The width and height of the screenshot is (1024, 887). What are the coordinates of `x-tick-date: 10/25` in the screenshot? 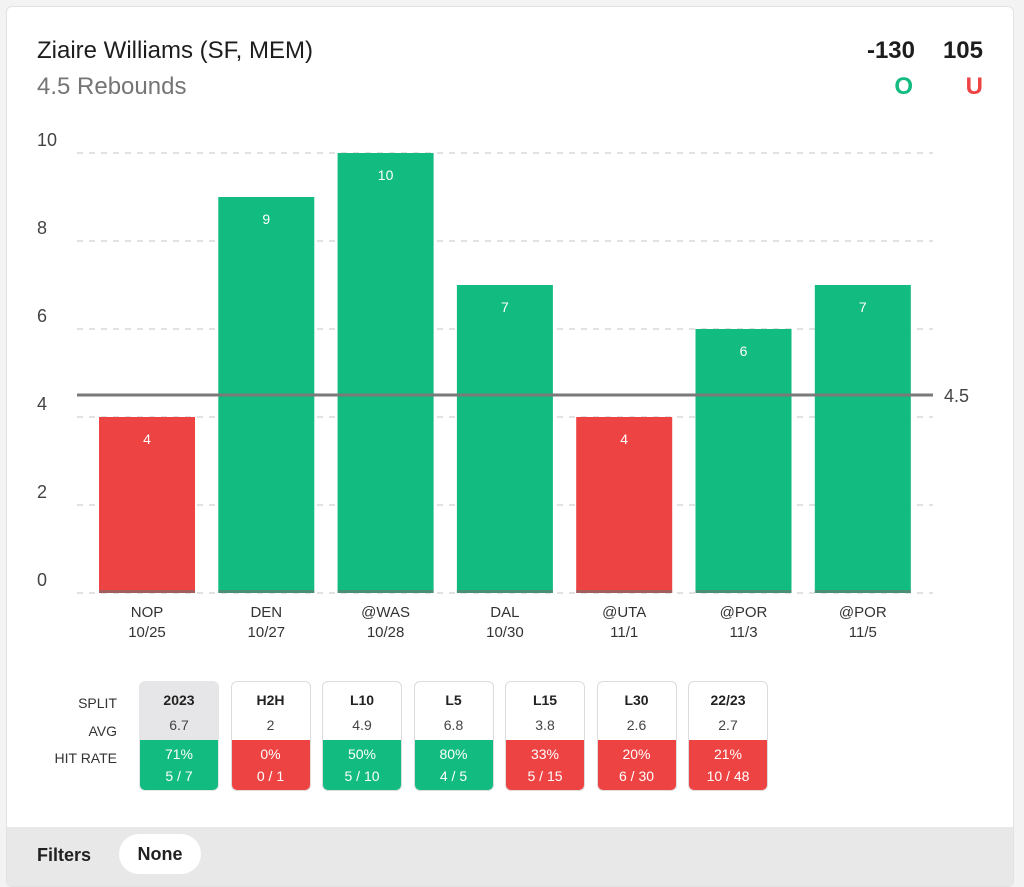 It's located at (147, 632).